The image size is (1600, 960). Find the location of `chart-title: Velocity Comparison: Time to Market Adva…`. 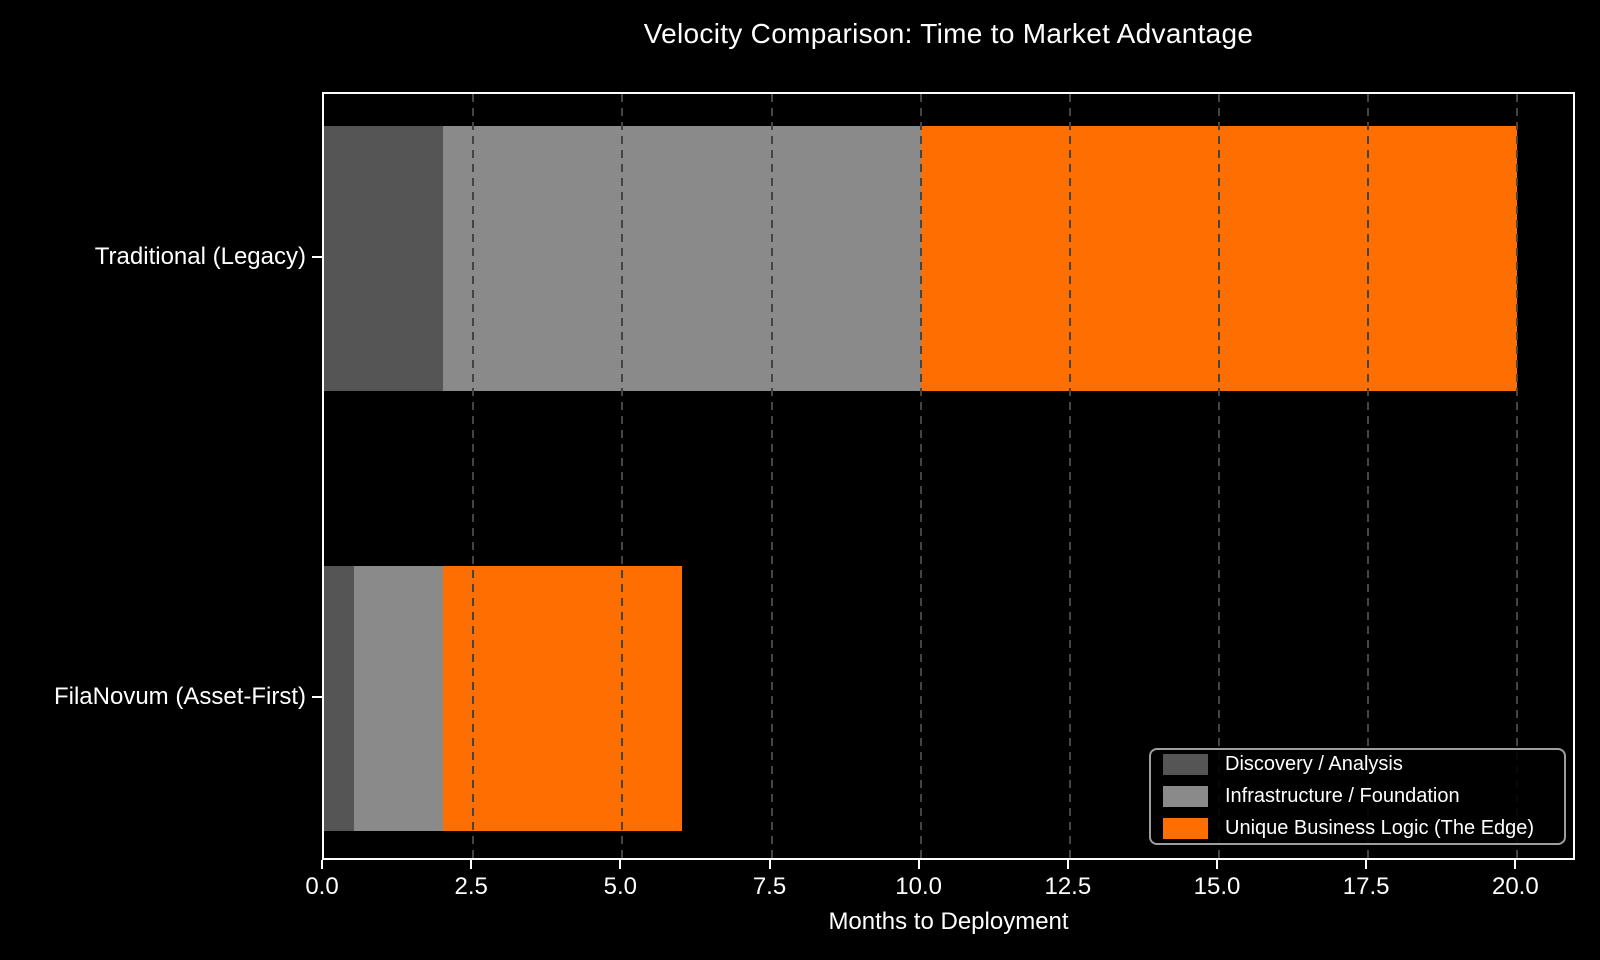

chart-title: Velocity Comparison: Time to Market Adva… is located at coordinates (948, 33).